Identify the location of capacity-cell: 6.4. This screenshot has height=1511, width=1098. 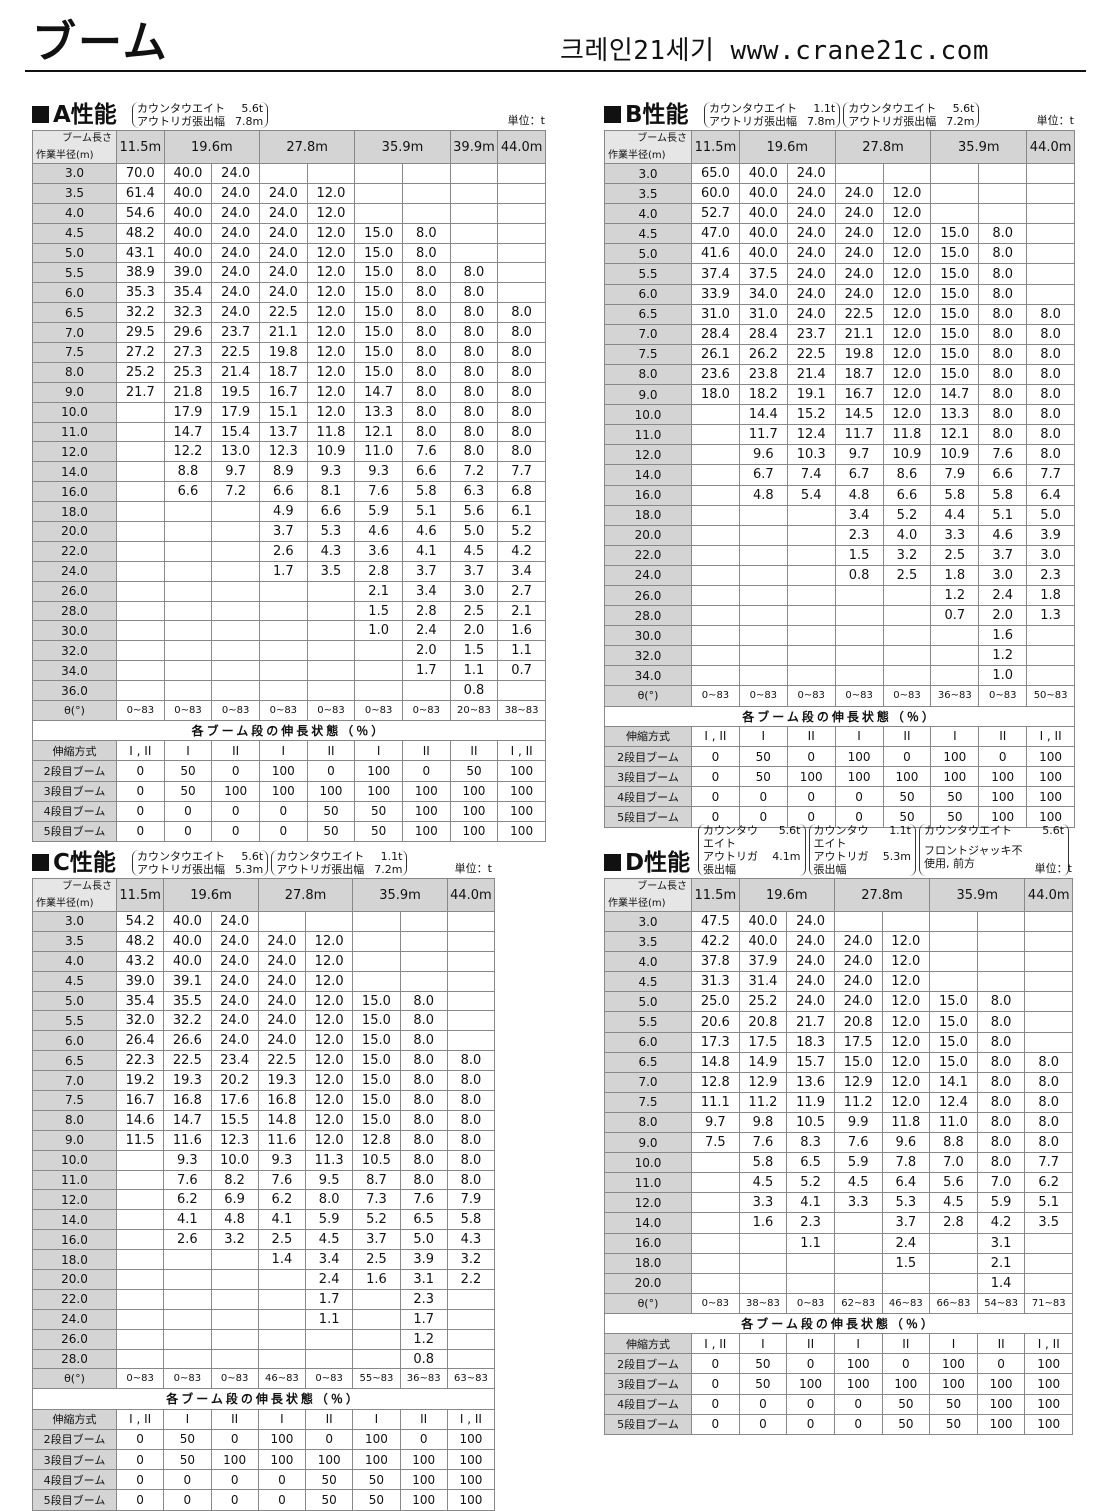
(906, 1183).